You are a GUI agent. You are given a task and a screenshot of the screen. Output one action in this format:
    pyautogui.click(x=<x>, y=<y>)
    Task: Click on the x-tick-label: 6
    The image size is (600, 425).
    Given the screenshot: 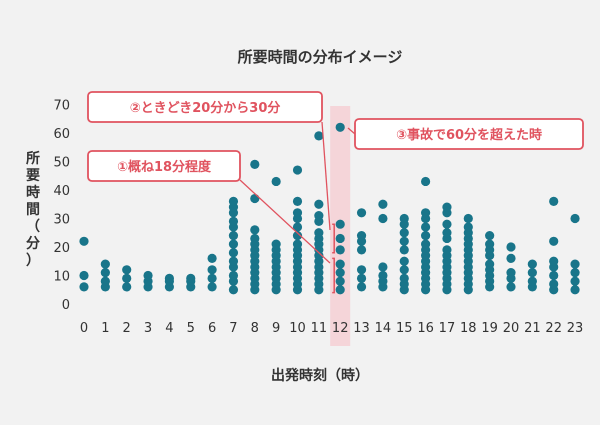 What is the action you would take?
    pyautogui.click(x=212, y=328)
    